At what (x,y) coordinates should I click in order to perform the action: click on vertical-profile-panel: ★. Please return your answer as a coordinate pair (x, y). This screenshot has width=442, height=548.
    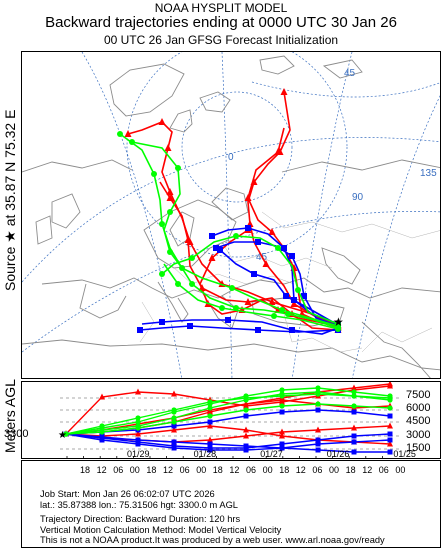
    Looking at the image, I should click on (231, 420).